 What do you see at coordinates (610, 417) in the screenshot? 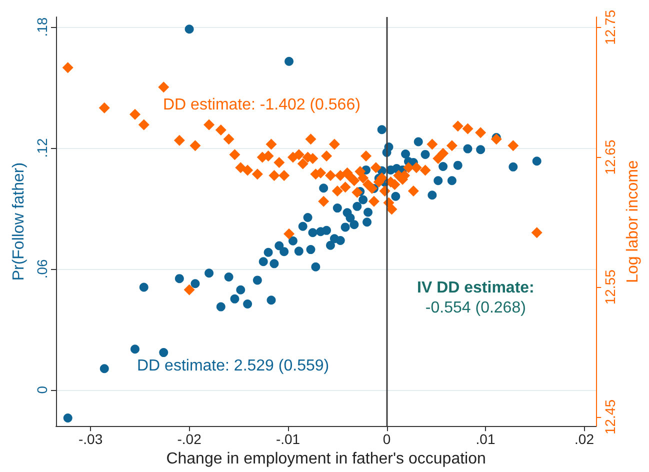
I see `y2-tick-label: 12.45` at bounding box center [610, 417].